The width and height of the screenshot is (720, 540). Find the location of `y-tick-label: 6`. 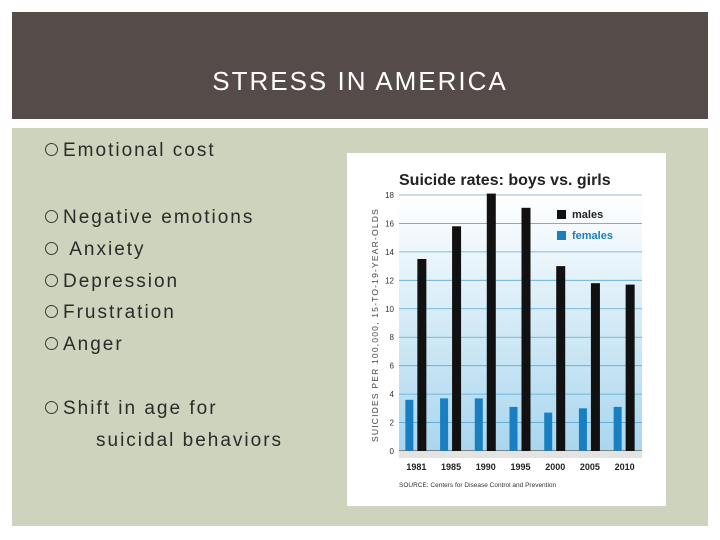

y-tick-label: 6 is located at coordinates (392, 366).